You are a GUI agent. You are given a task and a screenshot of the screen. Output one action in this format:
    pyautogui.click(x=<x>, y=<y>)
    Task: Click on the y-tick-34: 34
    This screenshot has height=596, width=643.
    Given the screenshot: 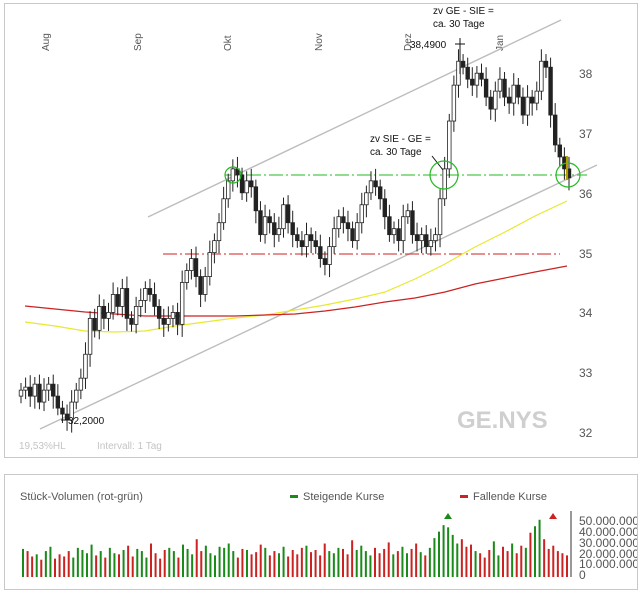 What is the action you would take?
    pyautogui.click(x=586, y=313)
    